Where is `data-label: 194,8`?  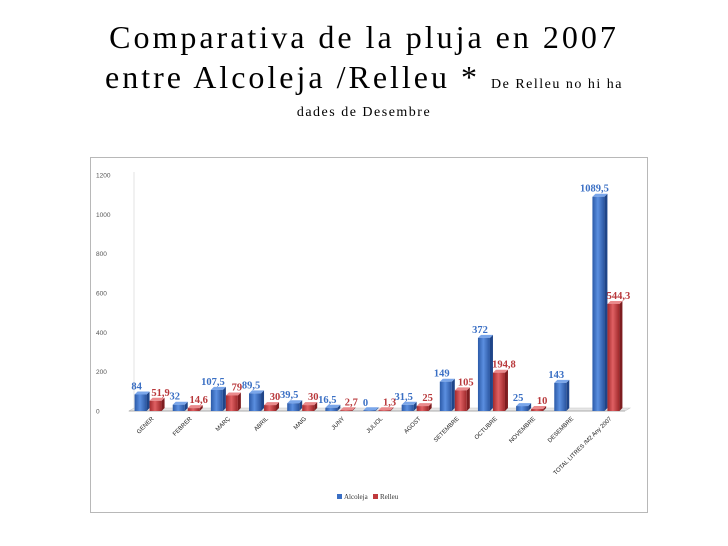 data-label: 194,8 is located at coordinates (504, 365).